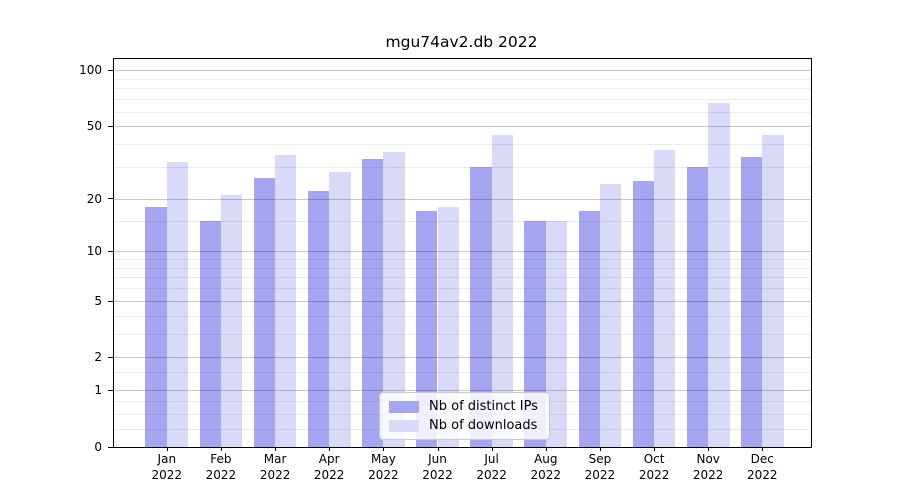 Image resolution: width=900 pixels, height=500 pixels. I want to click on x-tick-label: Sep 2022, so click(600, 467).